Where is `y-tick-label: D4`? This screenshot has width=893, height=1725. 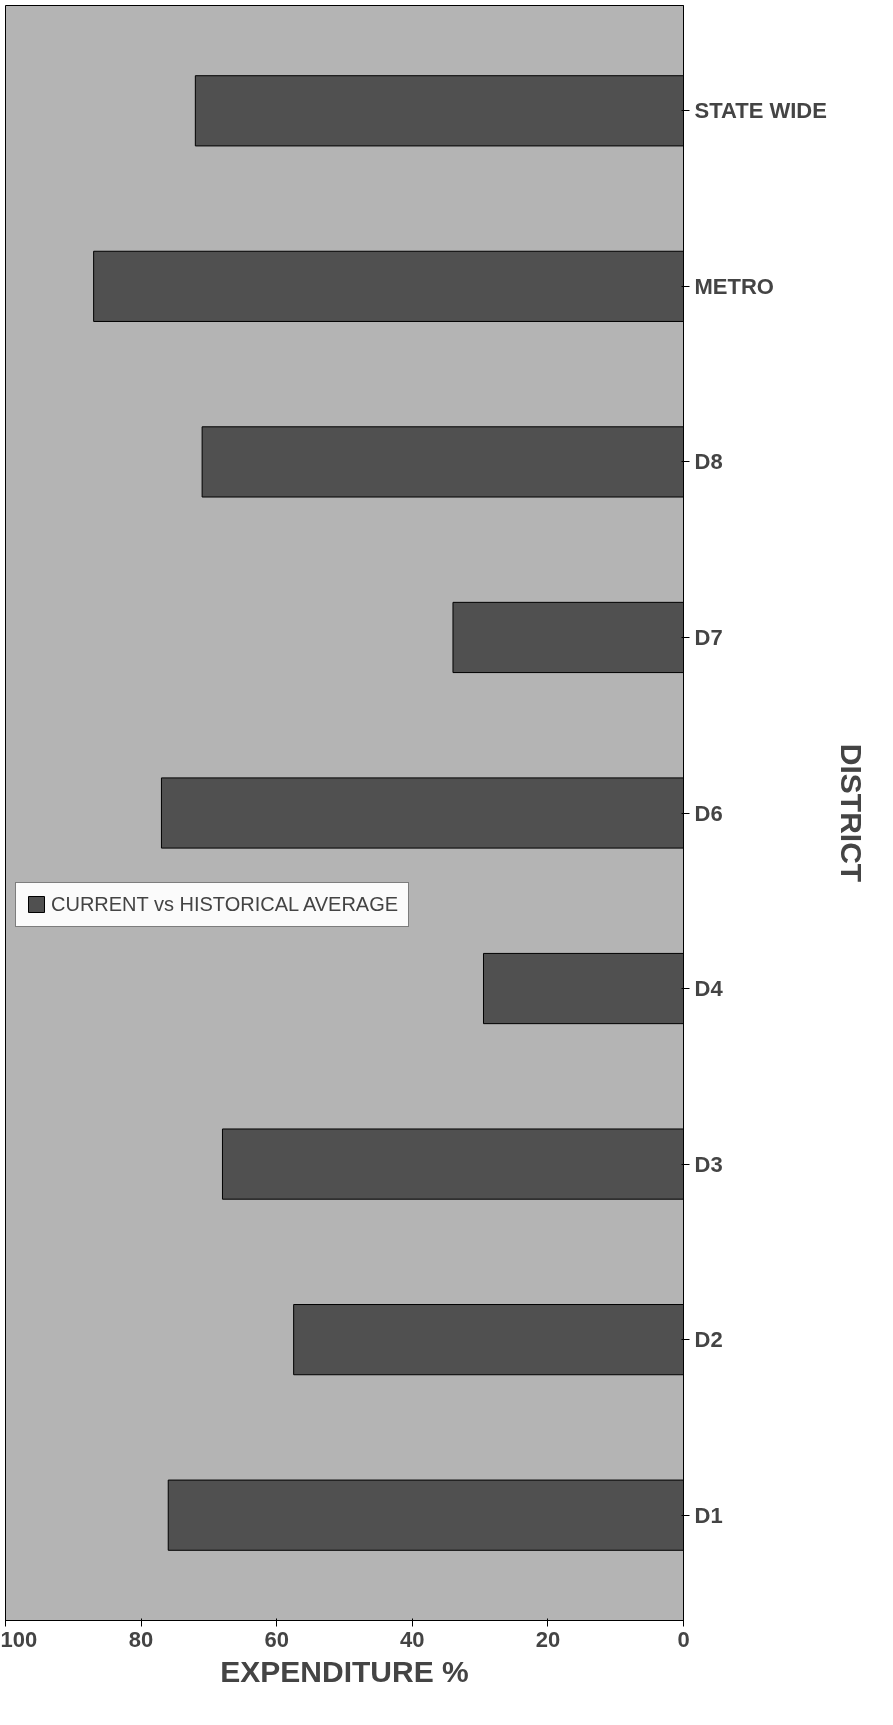 y-tick-label: D4 is located at coordinates (709, 989).